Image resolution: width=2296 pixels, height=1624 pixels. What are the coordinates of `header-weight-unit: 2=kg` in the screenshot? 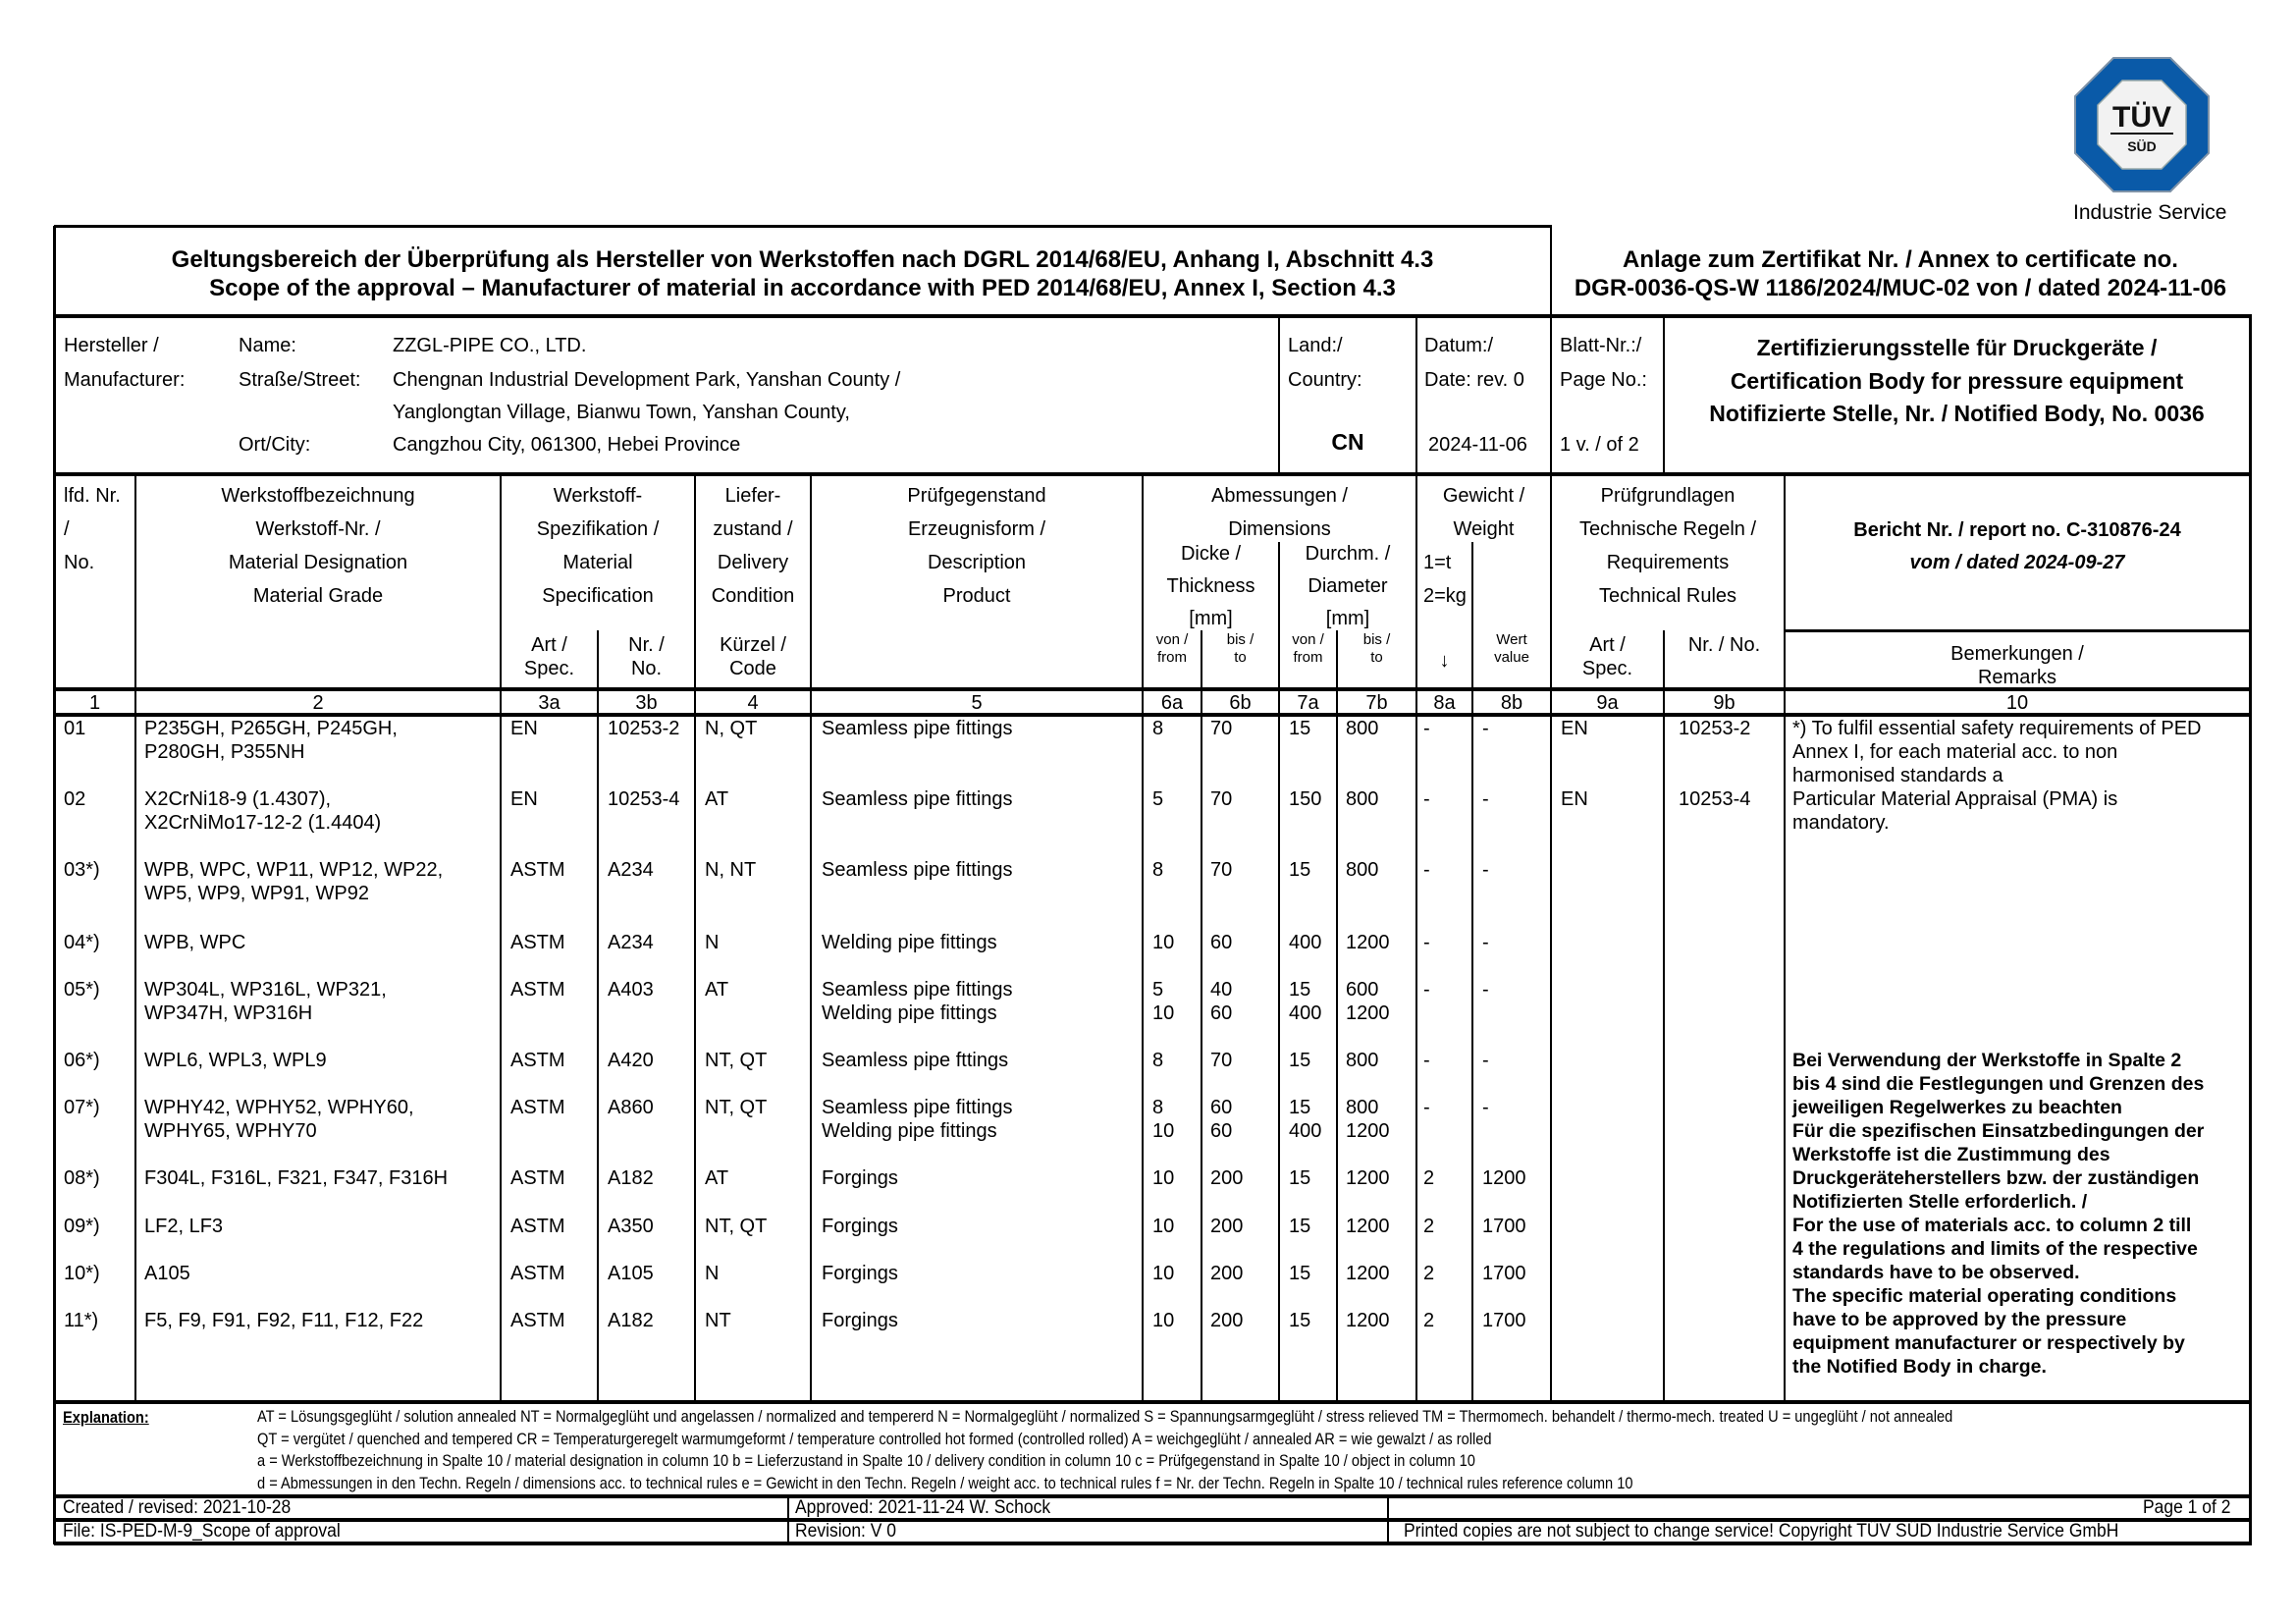 It's located at (1445, 596).